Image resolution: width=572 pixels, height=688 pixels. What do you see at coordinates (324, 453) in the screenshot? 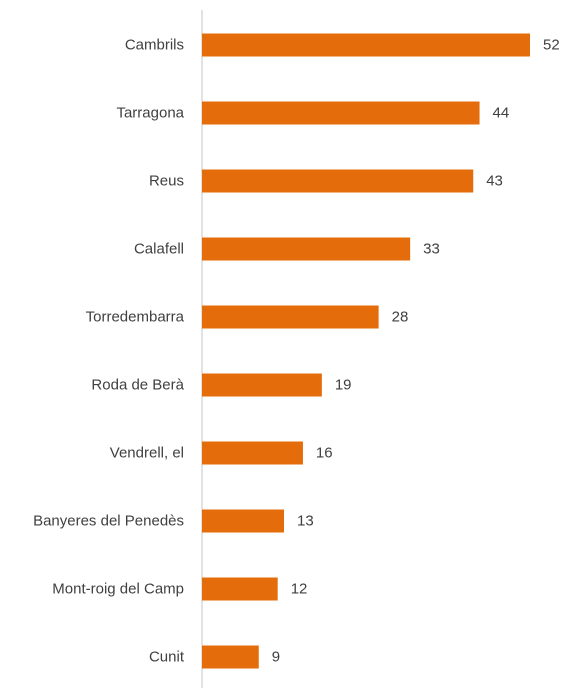
I see `value-label: 16` at bounding box center [324, 453].